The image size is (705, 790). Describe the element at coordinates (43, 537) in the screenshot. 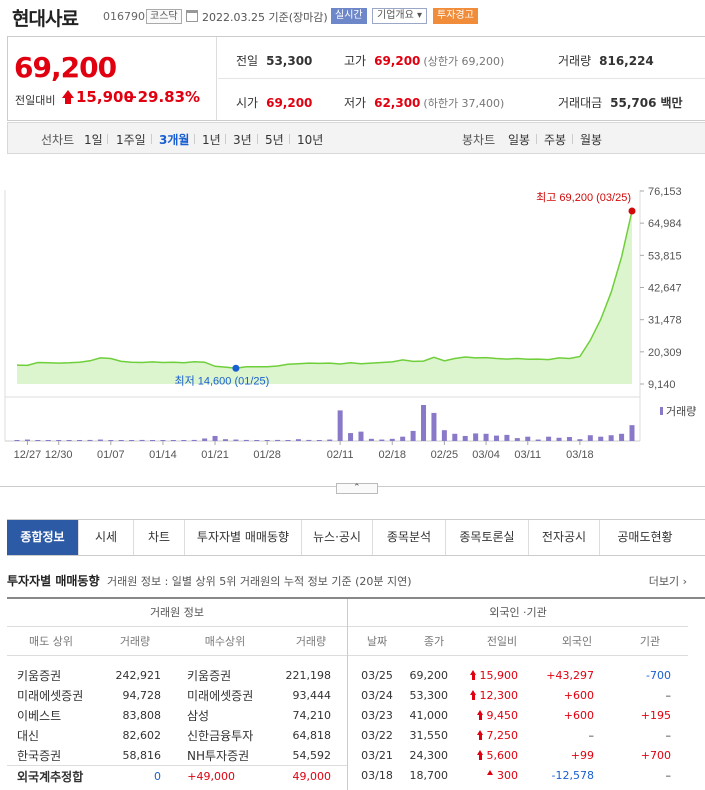

I see `tab-summary: 종합정보` at that location.